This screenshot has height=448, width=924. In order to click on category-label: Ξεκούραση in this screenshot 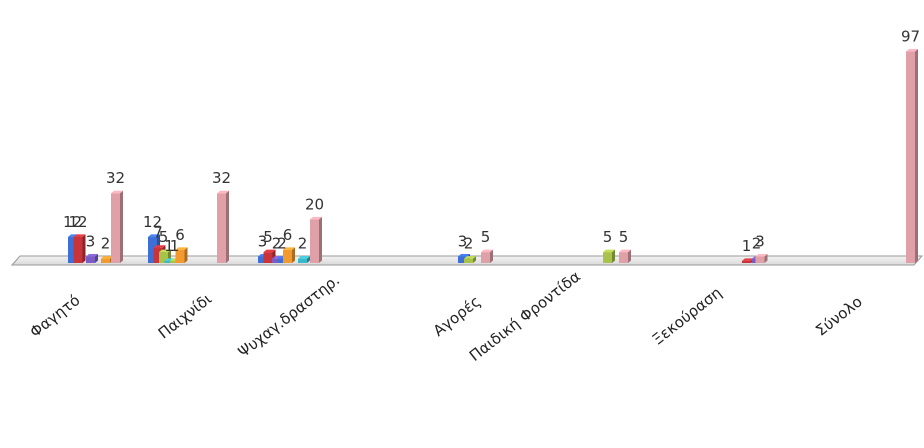, I will do `click(687, 316)`.